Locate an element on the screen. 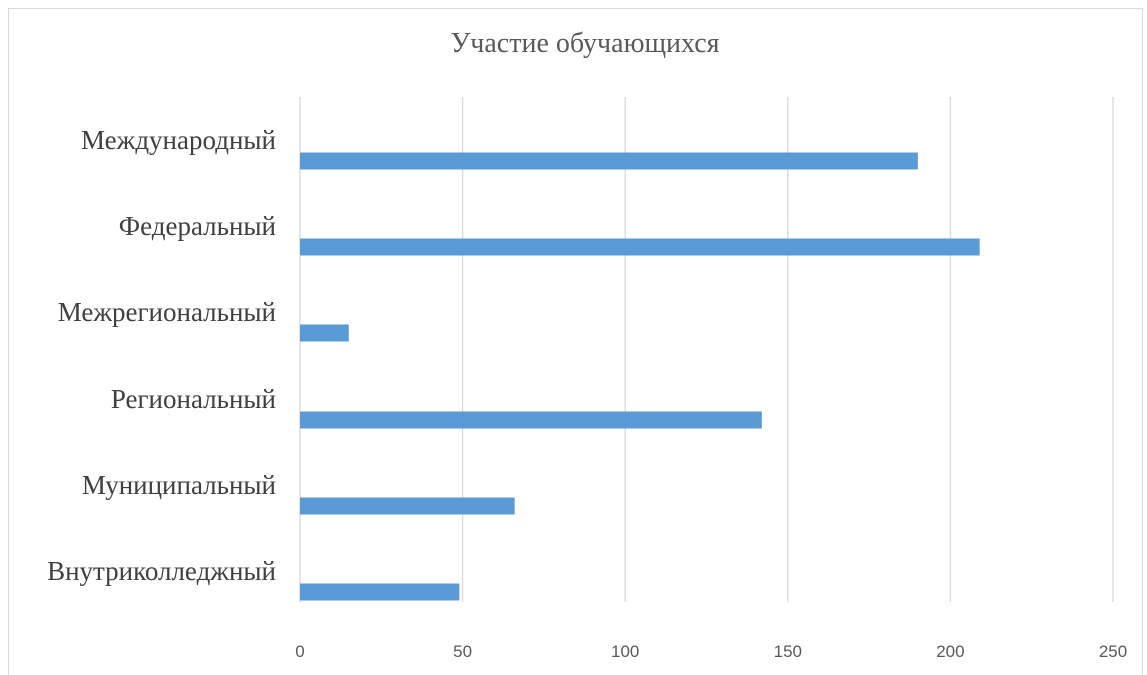 The width and height of the screenshot is (1147, 675). x-tick-label: 200 is located at coordinates (950, 651).